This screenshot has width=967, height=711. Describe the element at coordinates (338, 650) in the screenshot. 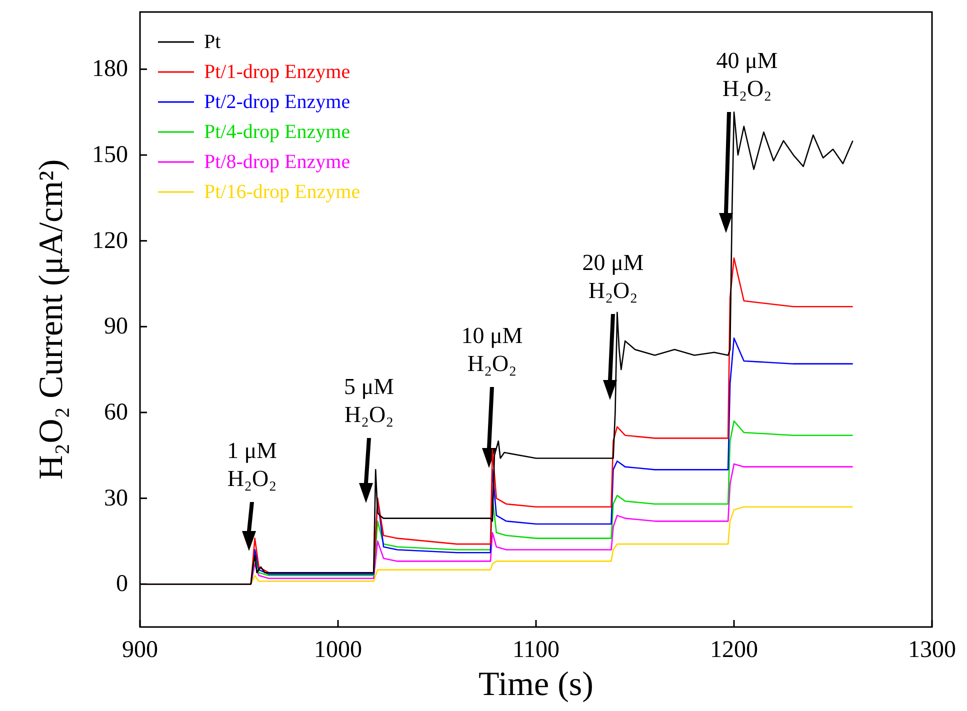

I see `x-tick-label: 1000` at that location.